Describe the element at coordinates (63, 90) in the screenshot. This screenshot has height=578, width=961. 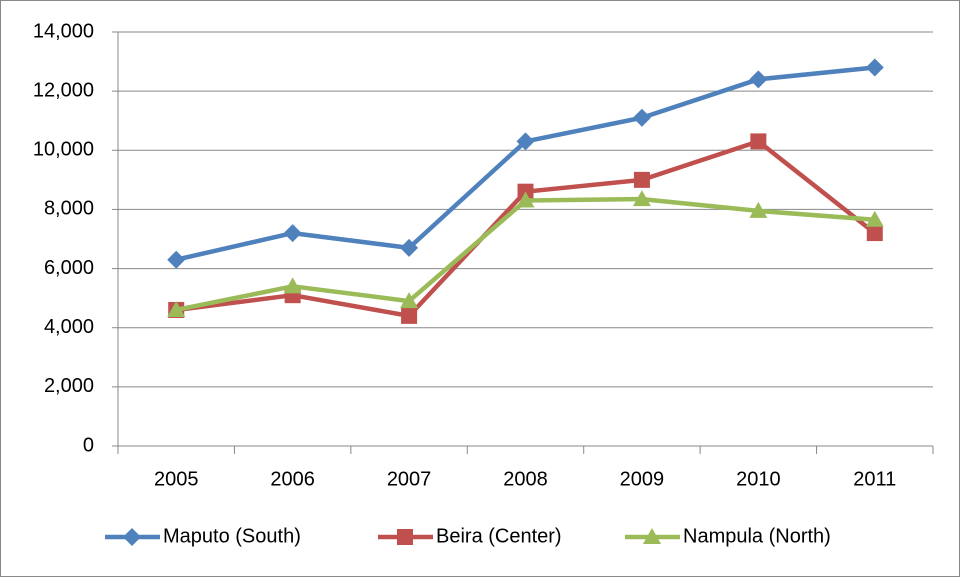
I see `y-tick-label: 12,000` at that location.